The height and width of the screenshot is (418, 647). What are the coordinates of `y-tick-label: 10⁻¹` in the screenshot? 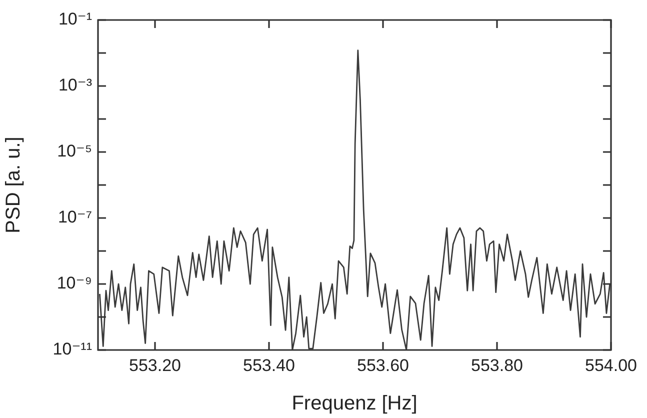 It's located at (75, 19).